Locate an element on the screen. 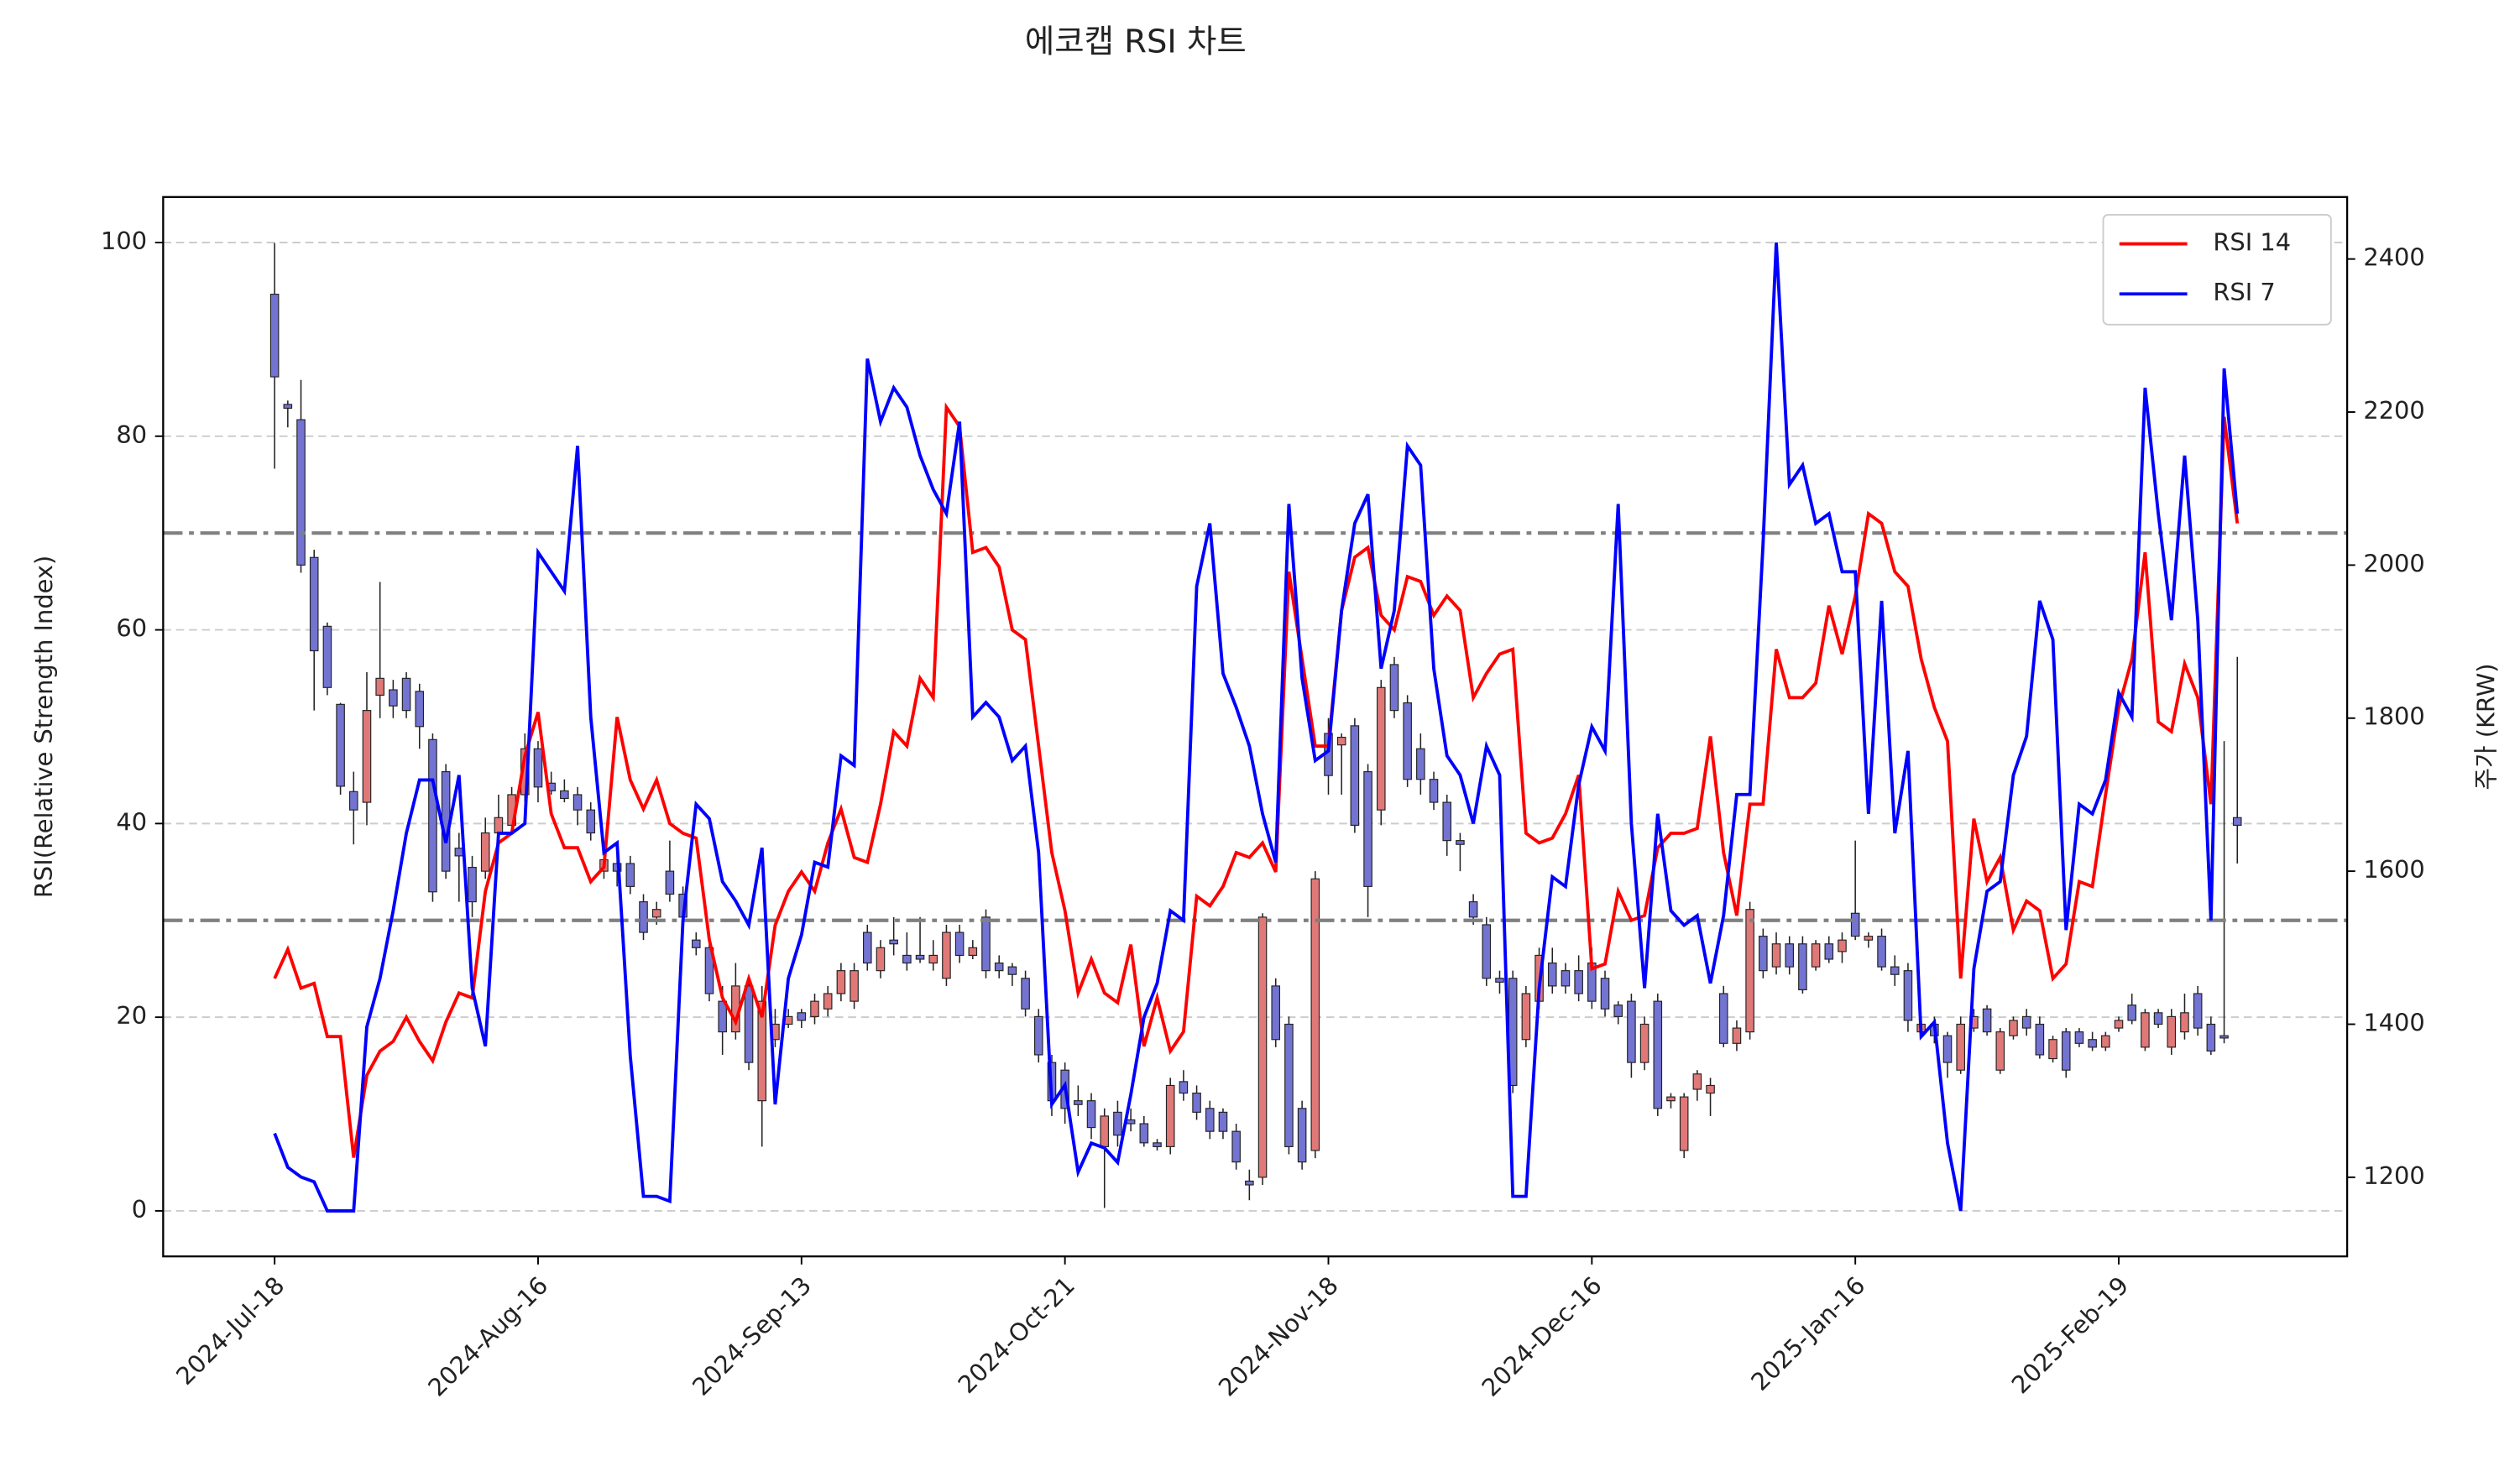  legend-label: RSI 7 is located at coordinates (2244, 292).